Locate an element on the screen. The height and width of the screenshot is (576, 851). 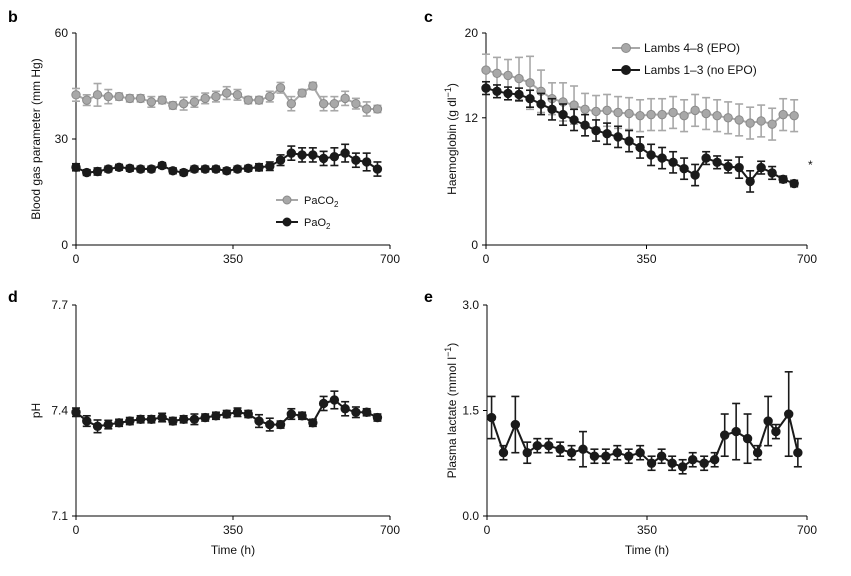
y-axis-label-superscript: −1 is located at coordinates (448, 92).